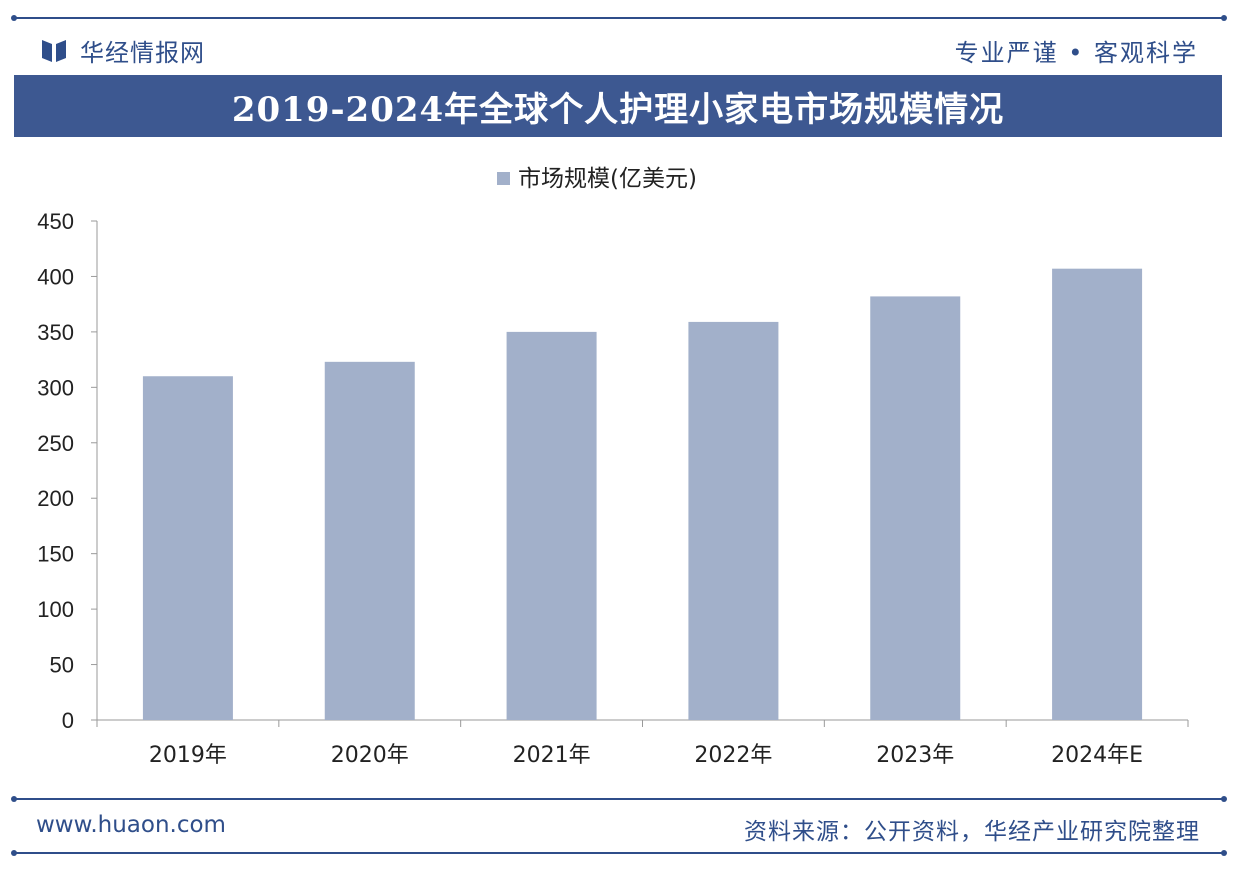 This screenshot has height=872, width=1242. Describe the element at coordinates (972, 832) in the screenshot. I see `source-note: 资料来源：公开资料，华经产业研究院整理` at that location.